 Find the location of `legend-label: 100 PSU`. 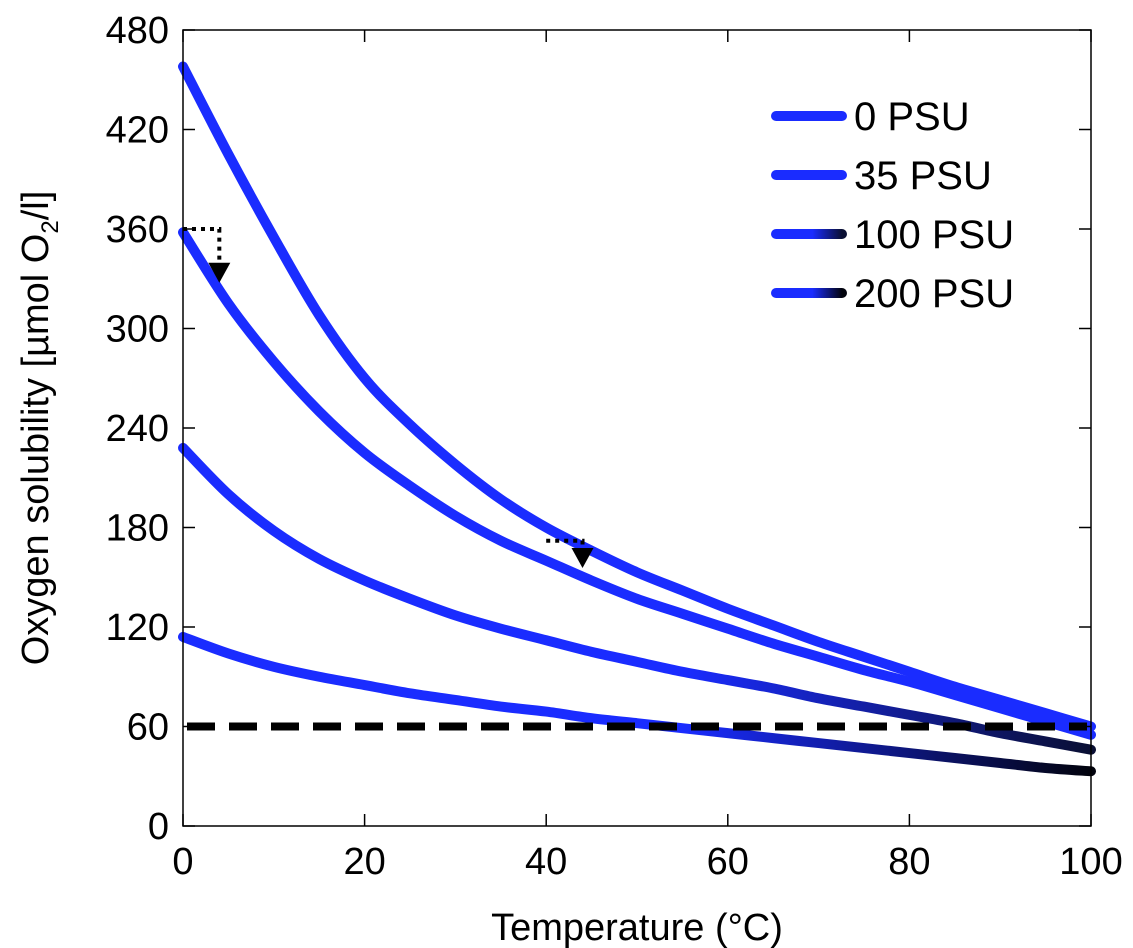

legend-label: 100 PSU is located at coordinates (934, 235).